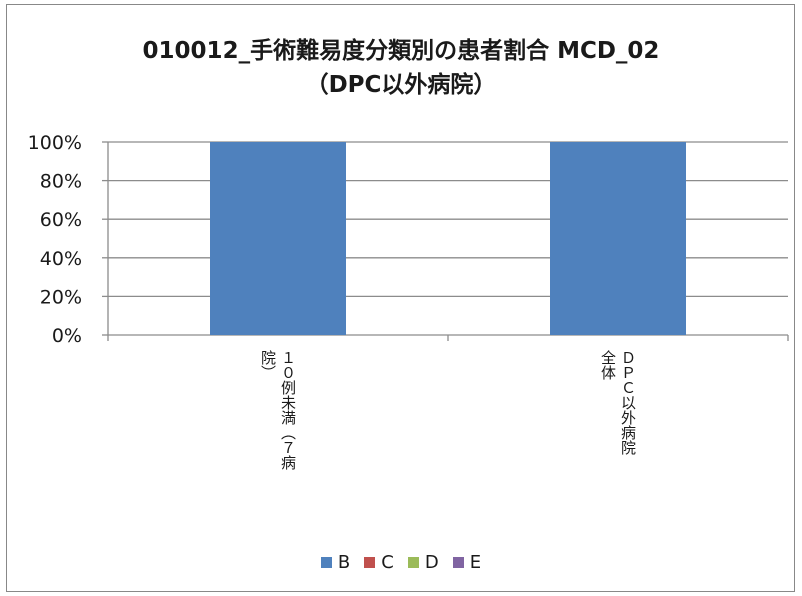 The image size is (802, 596). What do you see at coordinates (387, 562) in the screenshot?
I see `legend-label: C` at bounding box center [387, 562].